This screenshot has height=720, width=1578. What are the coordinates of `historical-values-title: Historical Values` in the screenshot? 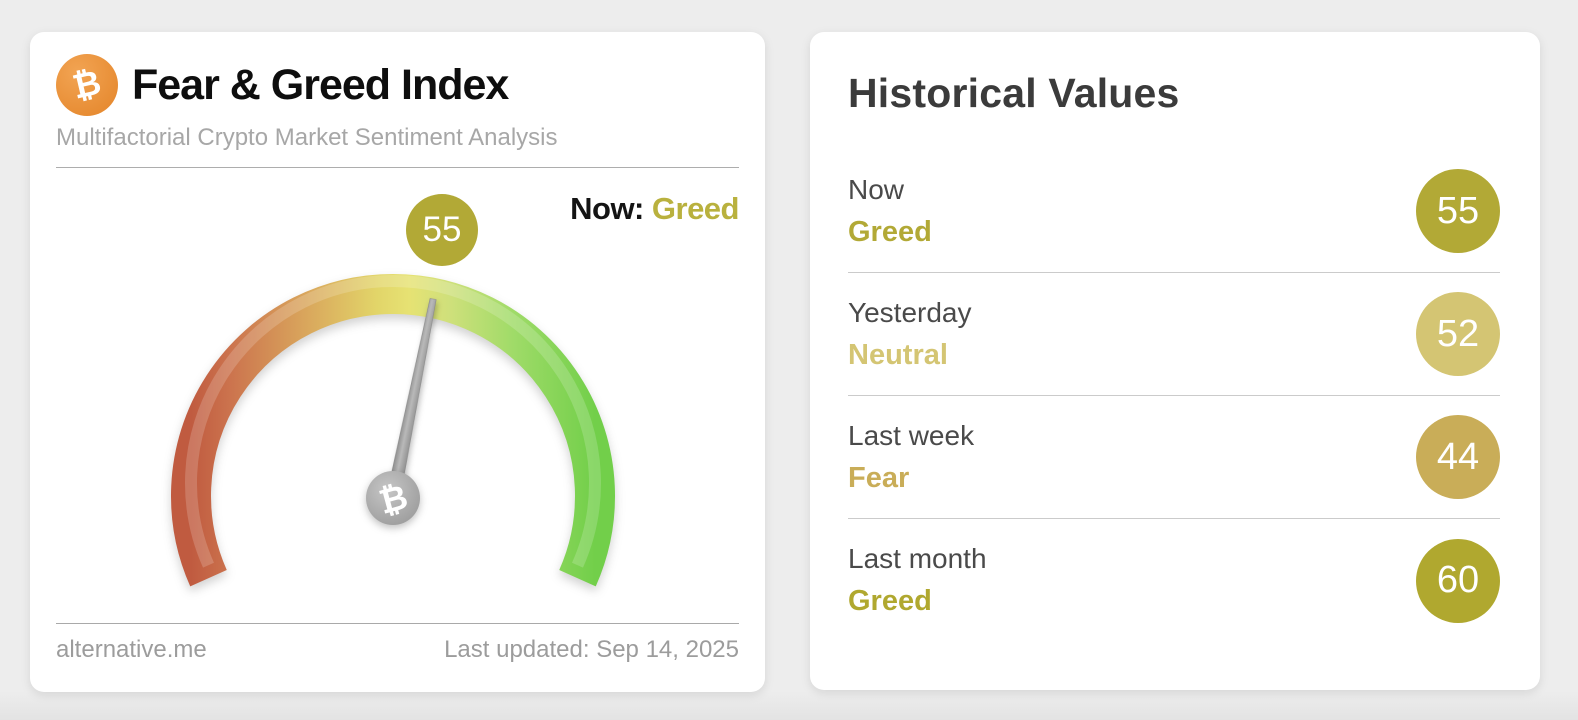 It's located at (1014, 93).